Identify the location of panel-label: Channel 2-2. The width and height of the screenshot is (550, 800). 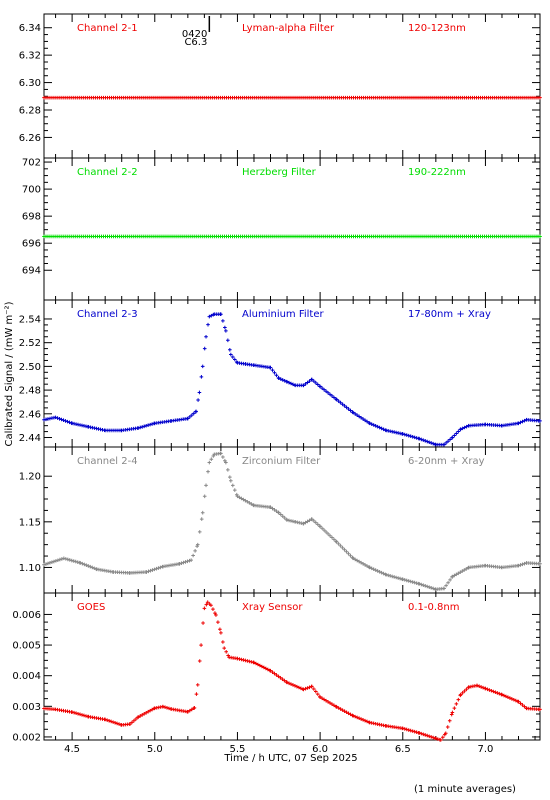
(107, 172).